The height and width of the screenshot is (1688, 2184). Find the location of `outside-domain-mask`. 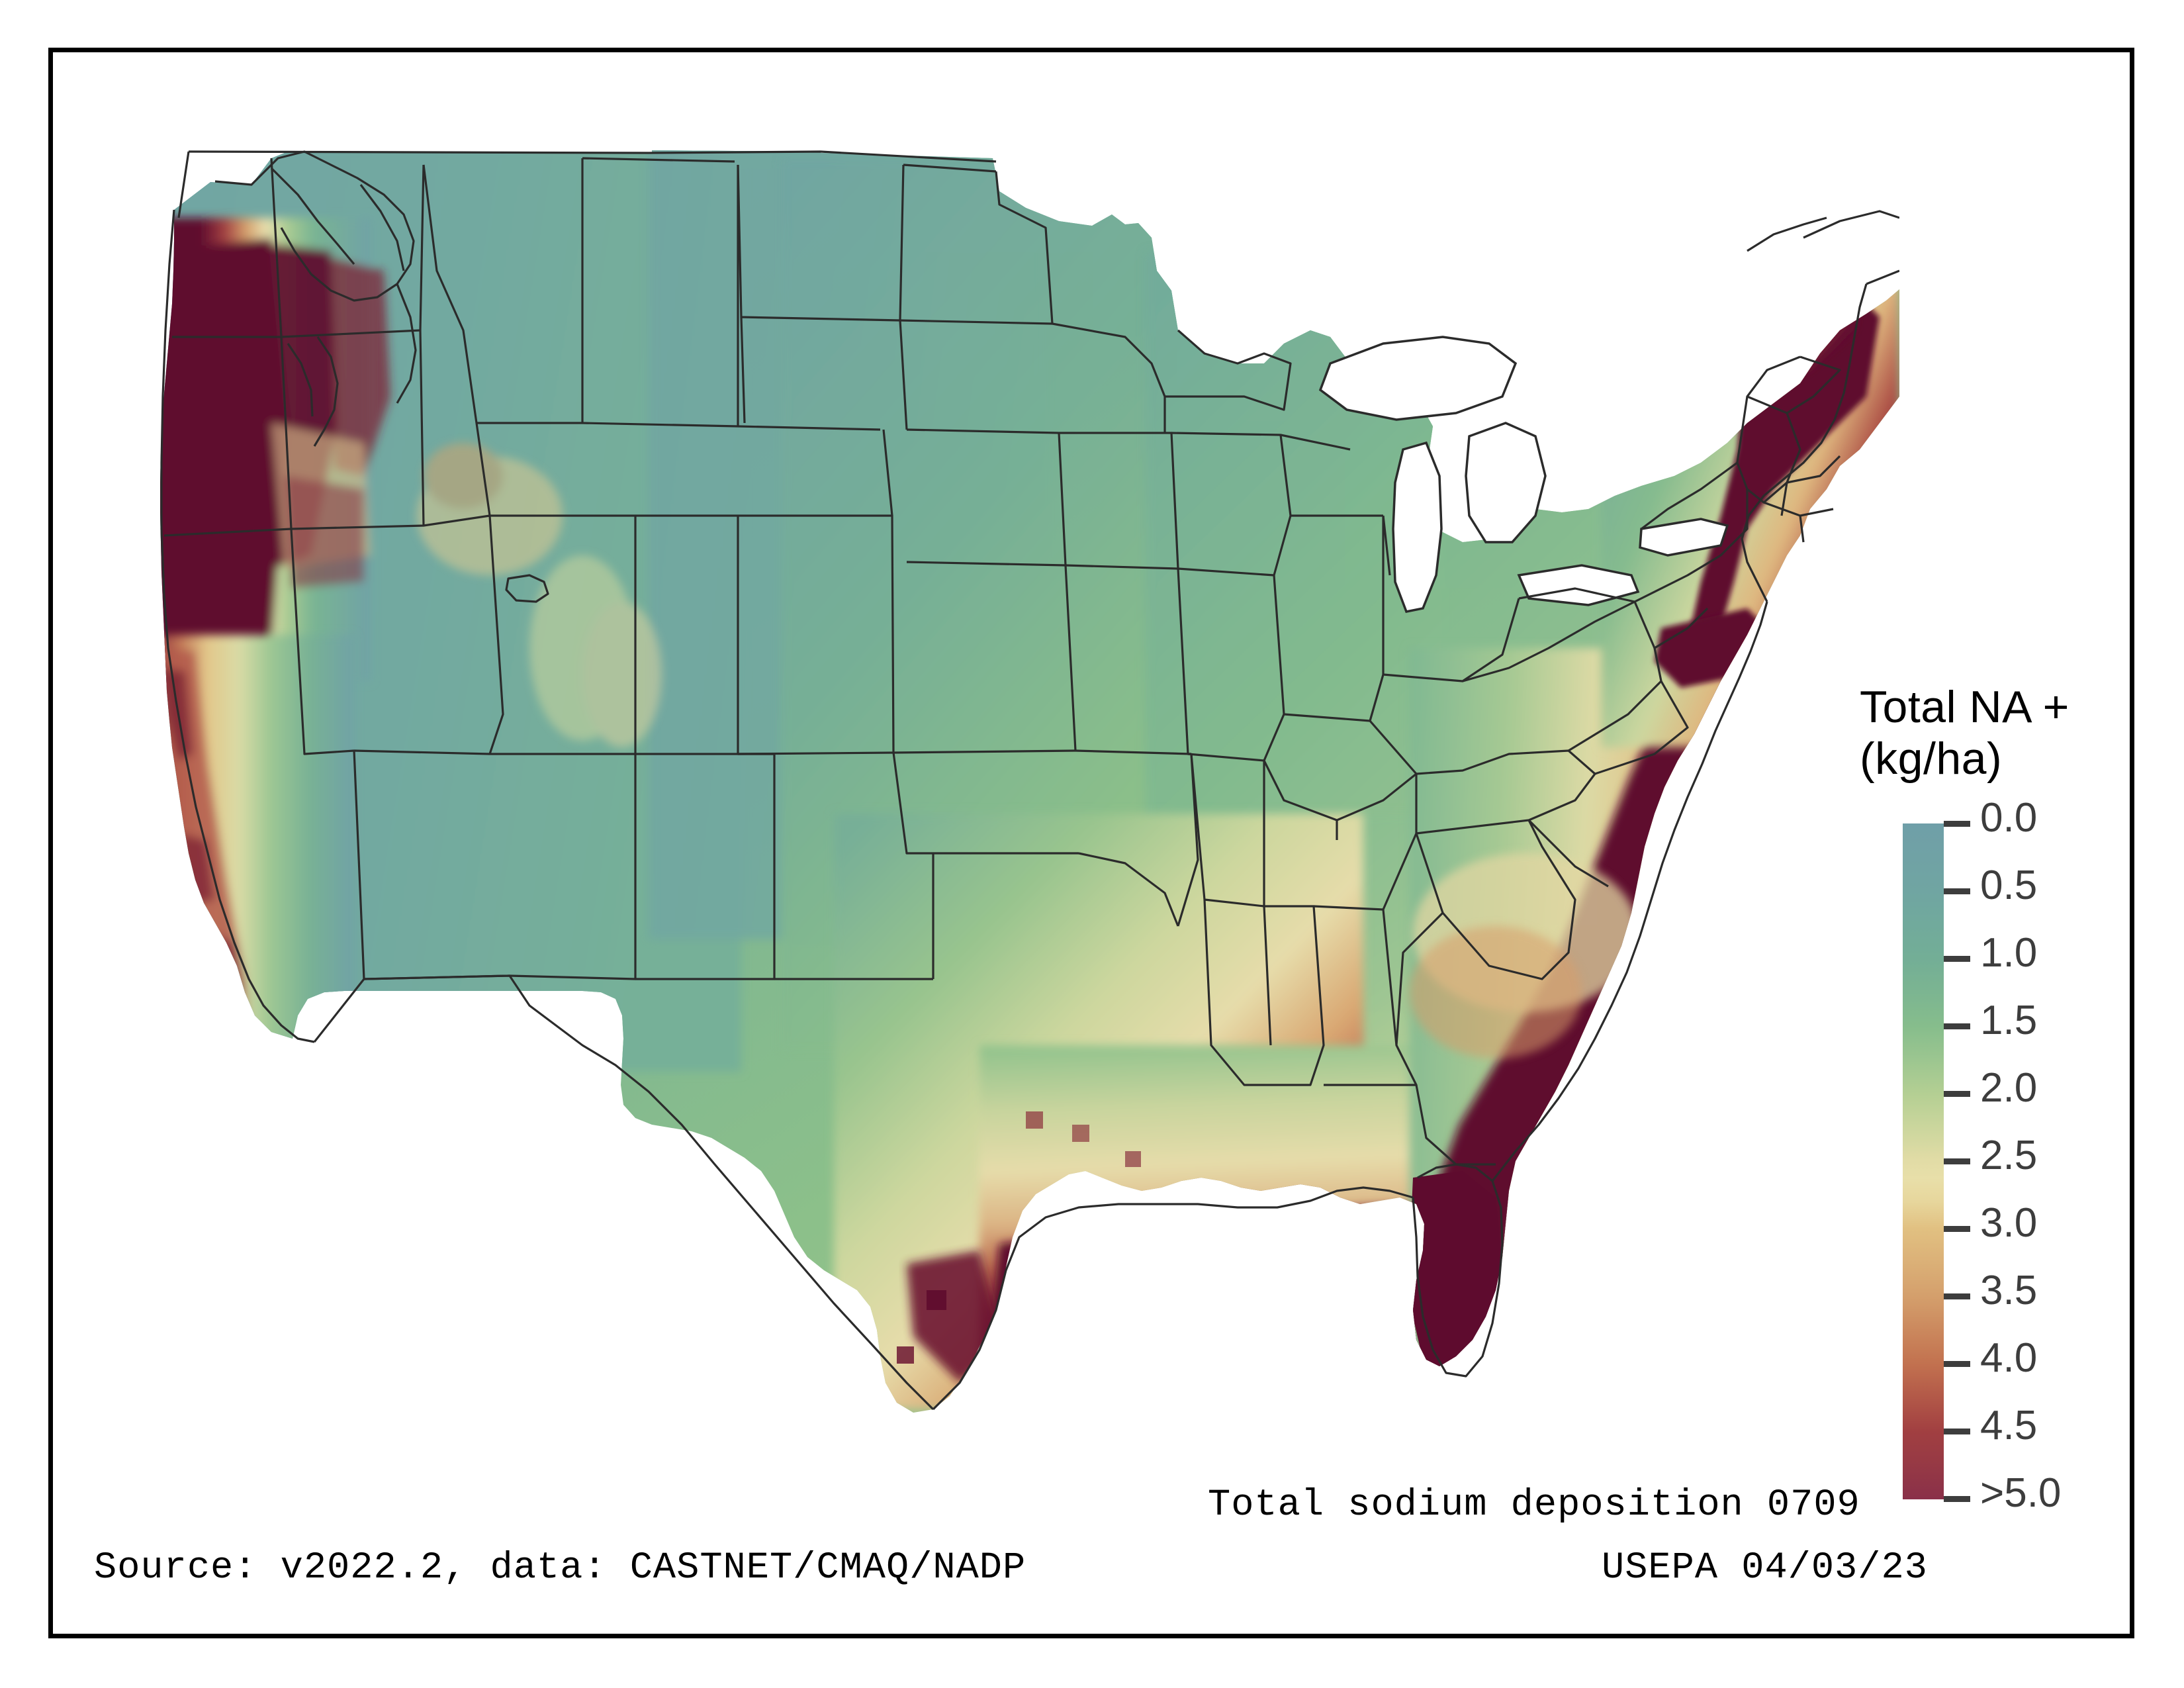

outside-domain-mask is located at coordinates (976, 102).